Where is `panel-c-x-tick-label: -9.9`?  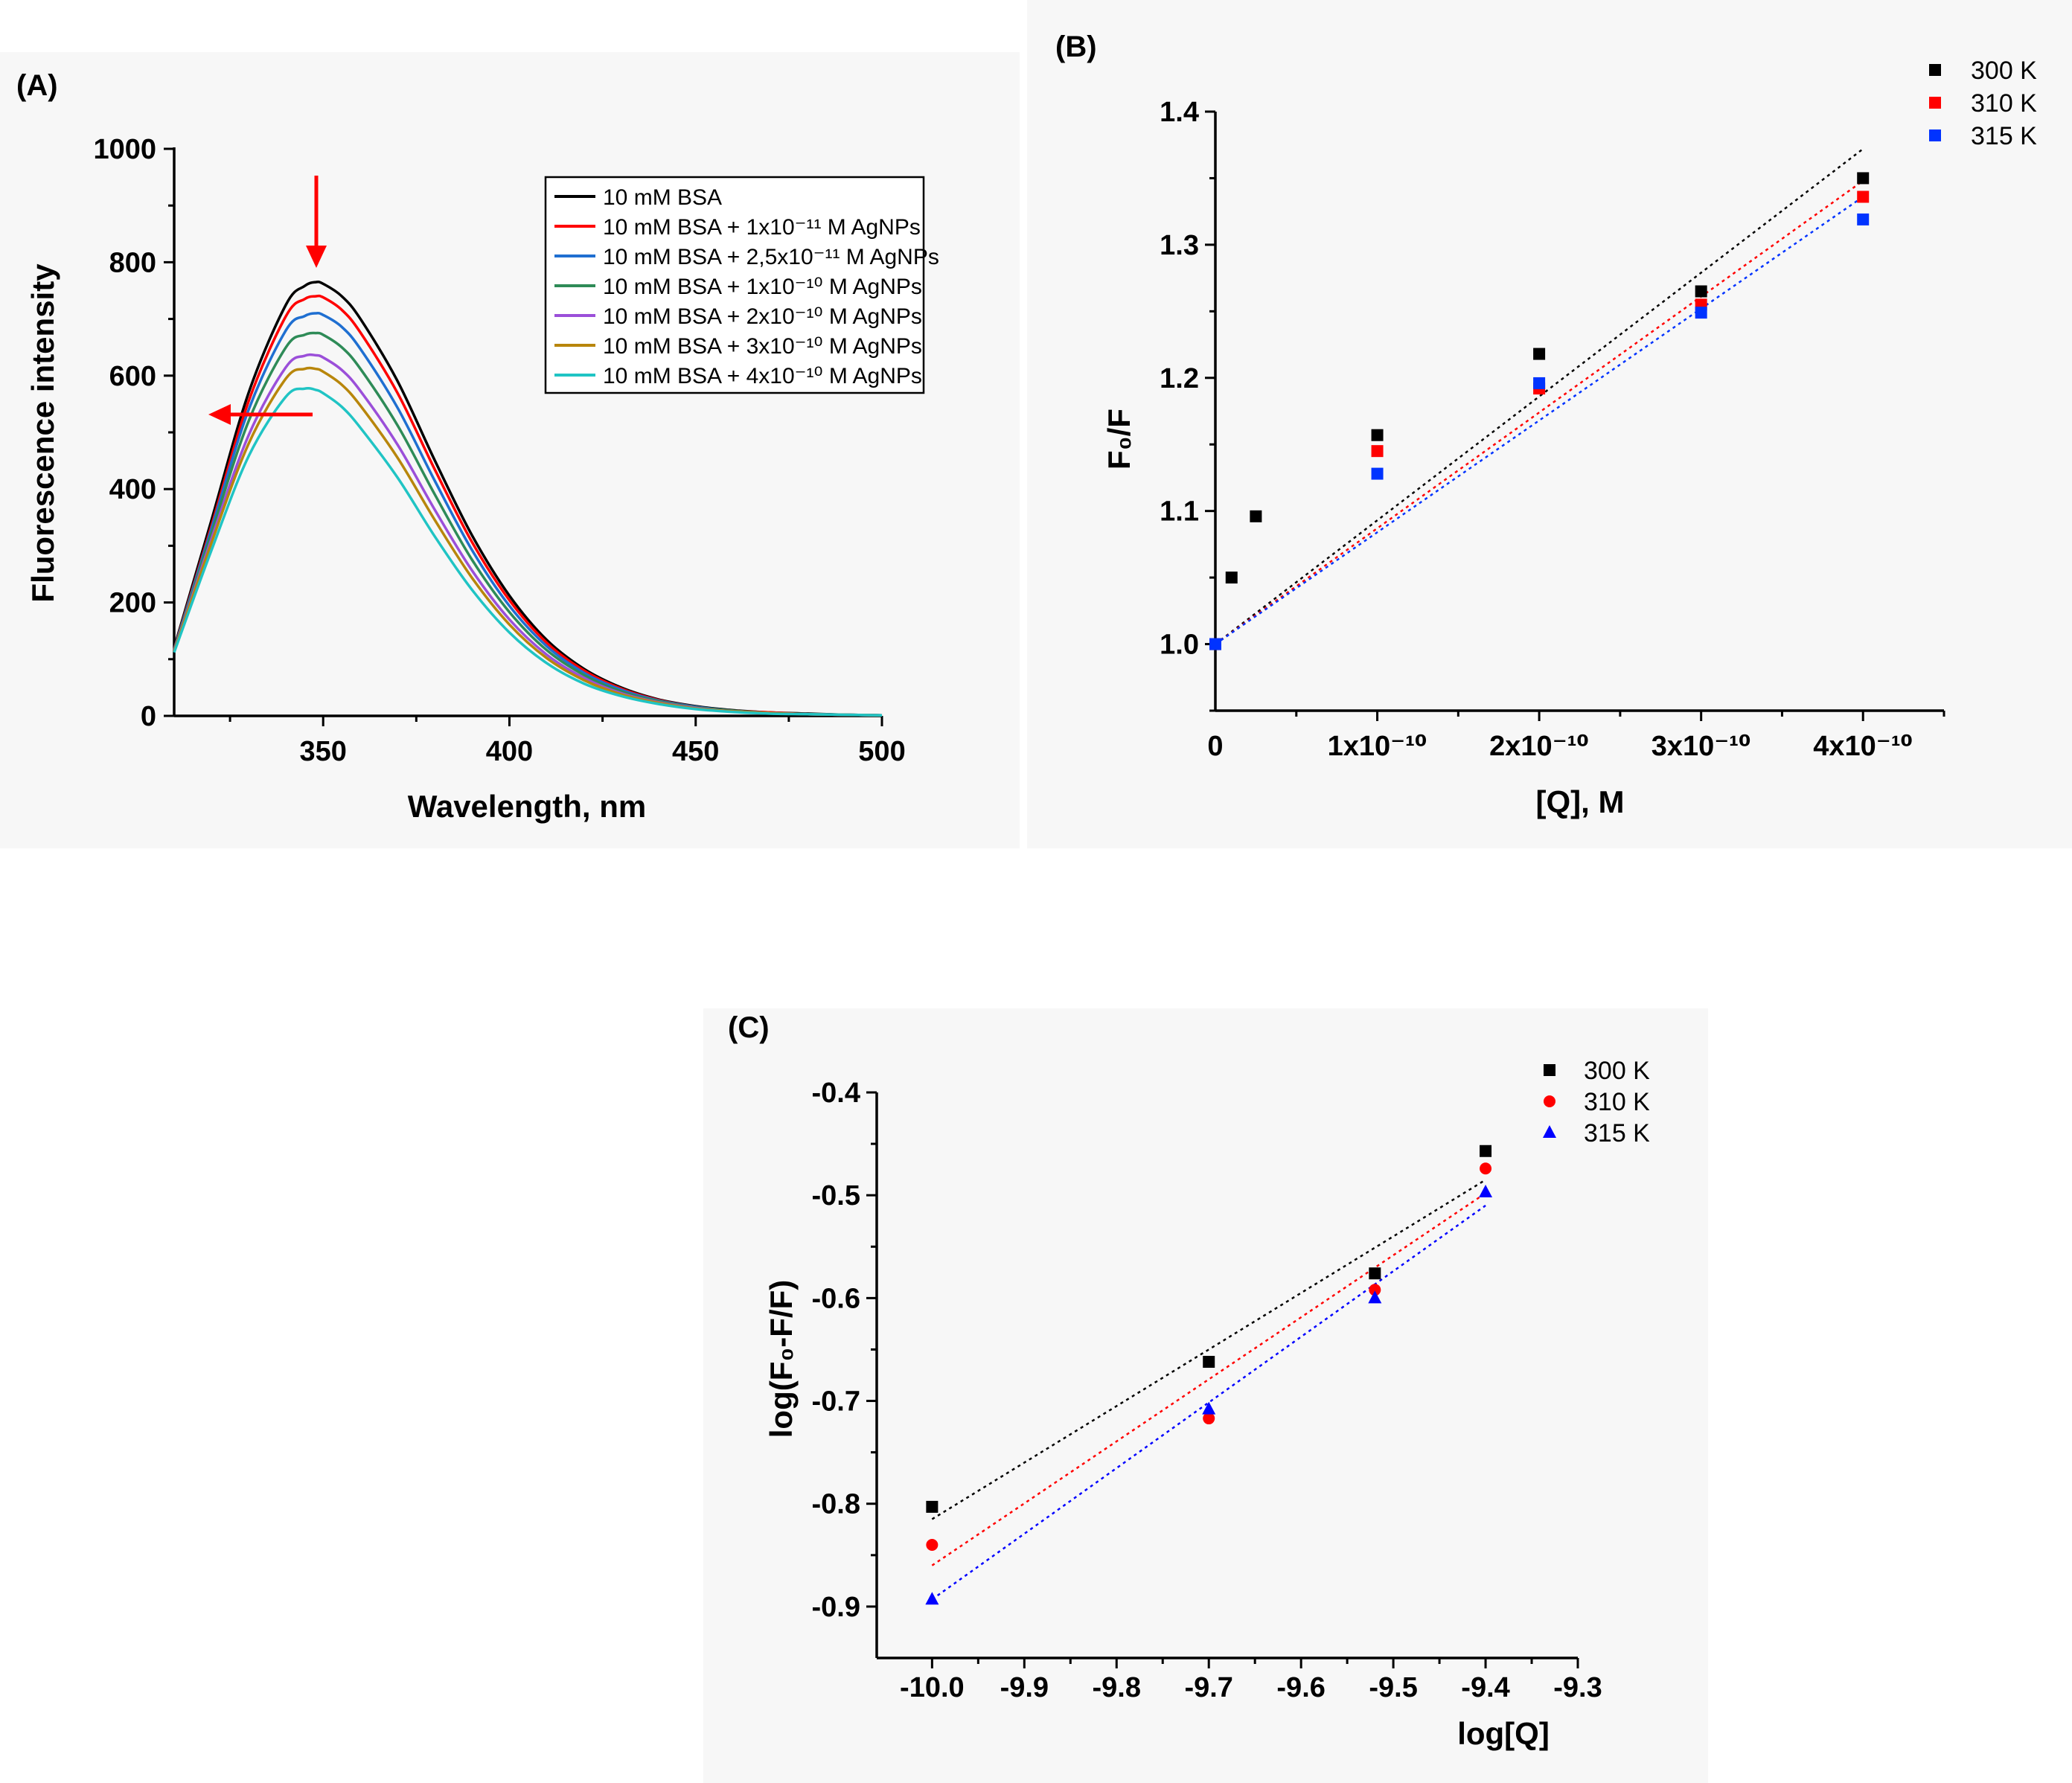 panel-c-x-tick-label: -9.9 is located at coordinates (1024, 1687).